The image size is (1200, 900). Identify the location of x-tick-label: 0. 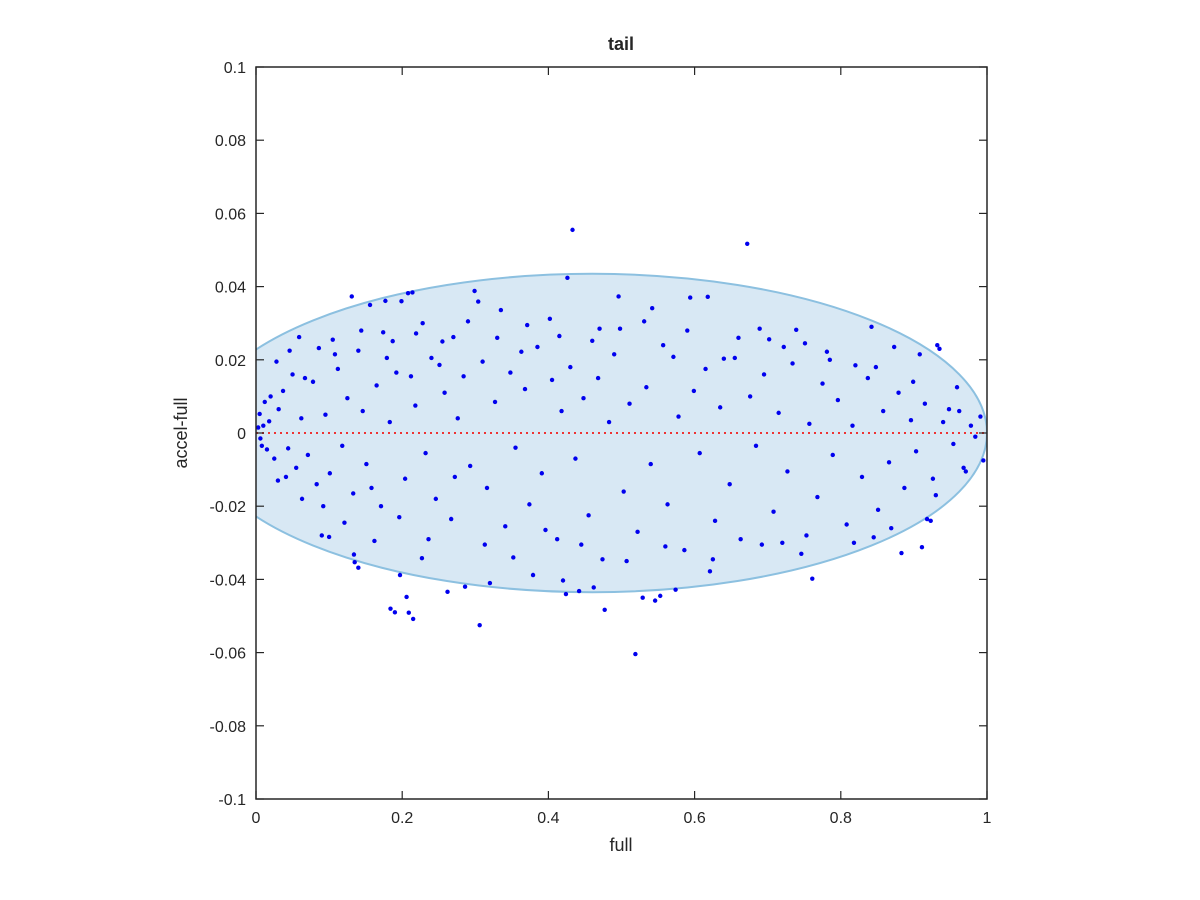
(256, 818).